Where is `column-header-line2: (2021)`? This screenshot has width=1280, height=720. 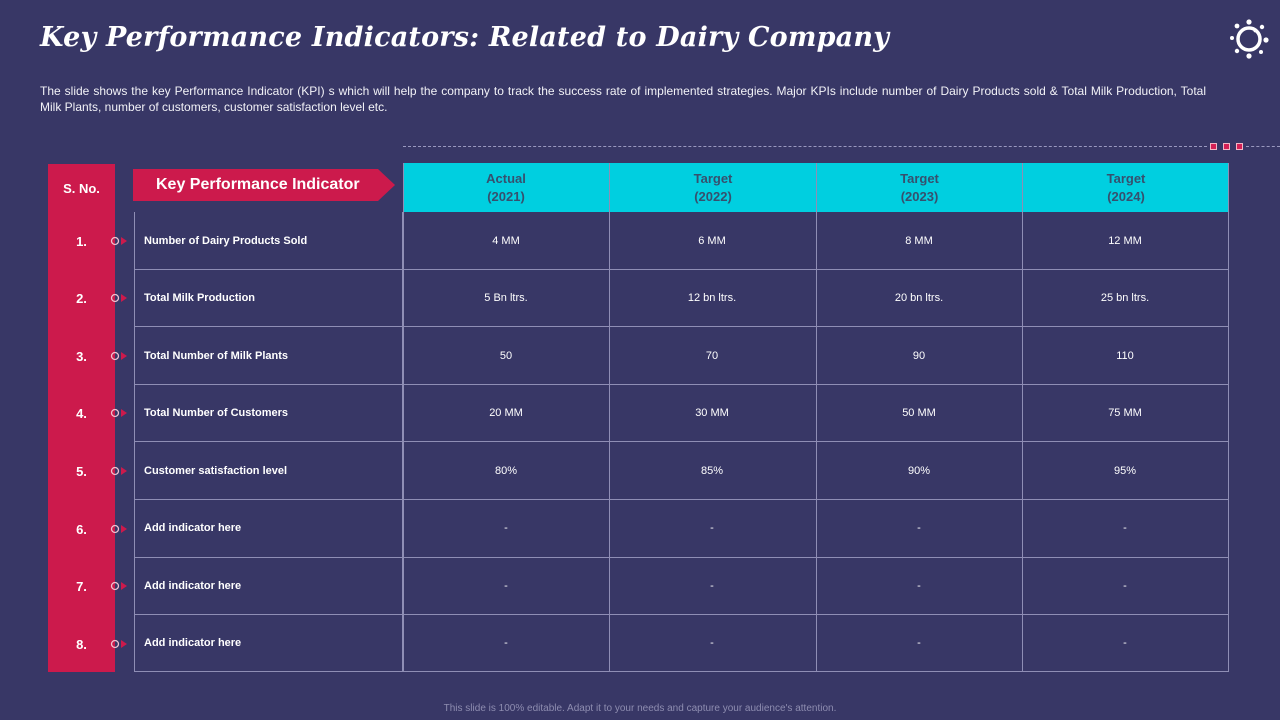
column-header-line2: (2021) is located at coordinates (506, 196).